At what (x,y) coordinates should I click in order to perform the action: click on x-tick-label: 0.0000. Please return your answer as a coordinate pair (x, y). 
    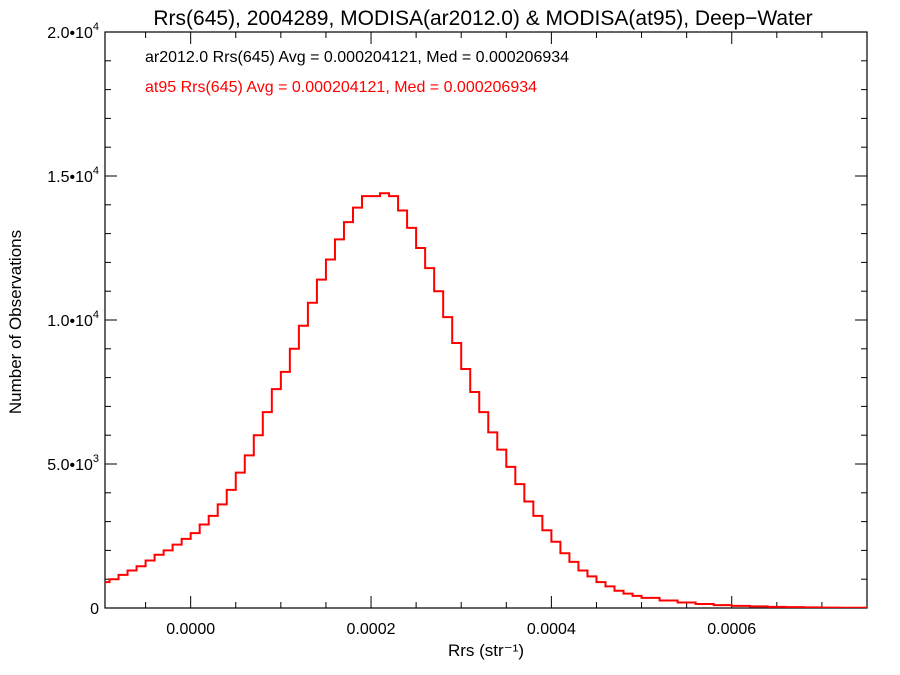
    Looking at the image, I should click on (190, 629).